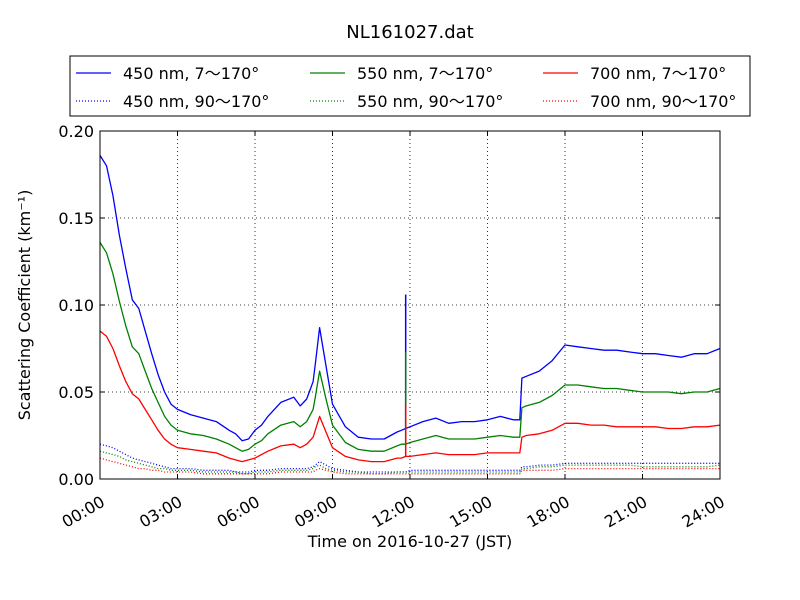  I want to click on x-tick-label: 15:00, so click(470, 512).